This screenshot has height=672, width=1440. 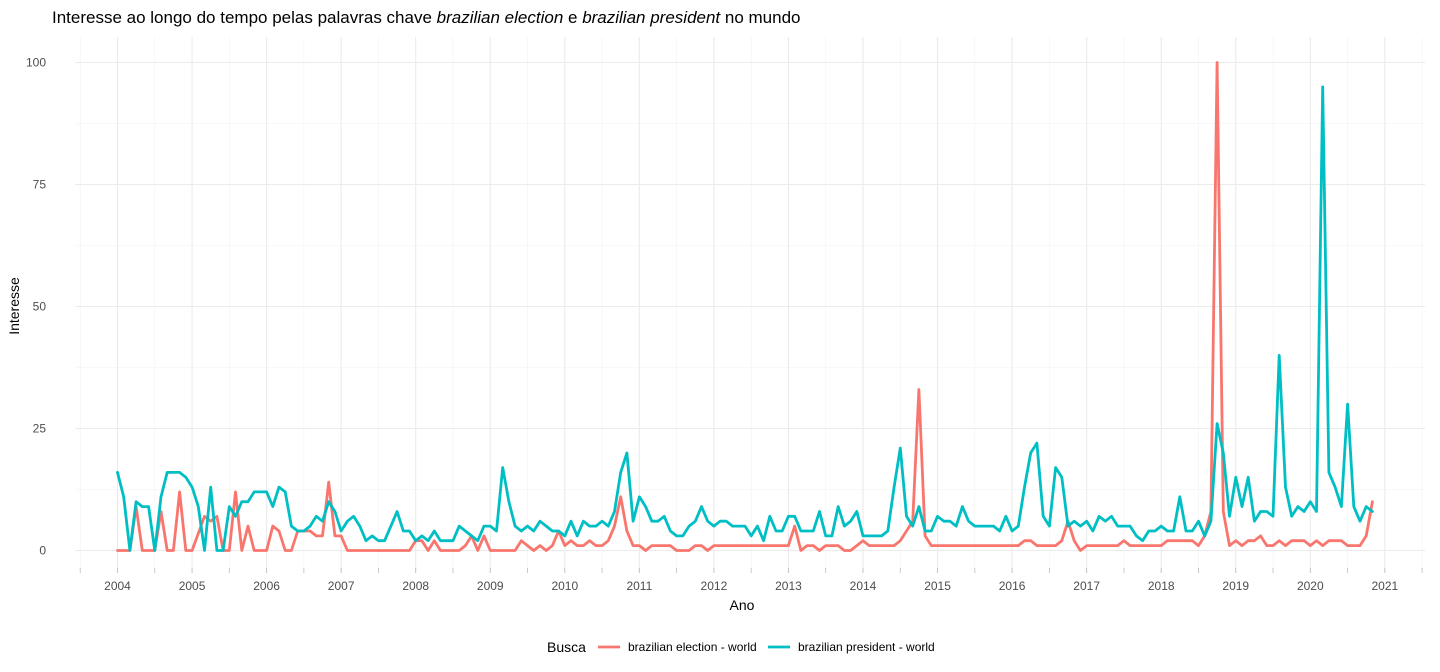 I want to click on x-tick-label: 2004, so click(x=117, y=586).